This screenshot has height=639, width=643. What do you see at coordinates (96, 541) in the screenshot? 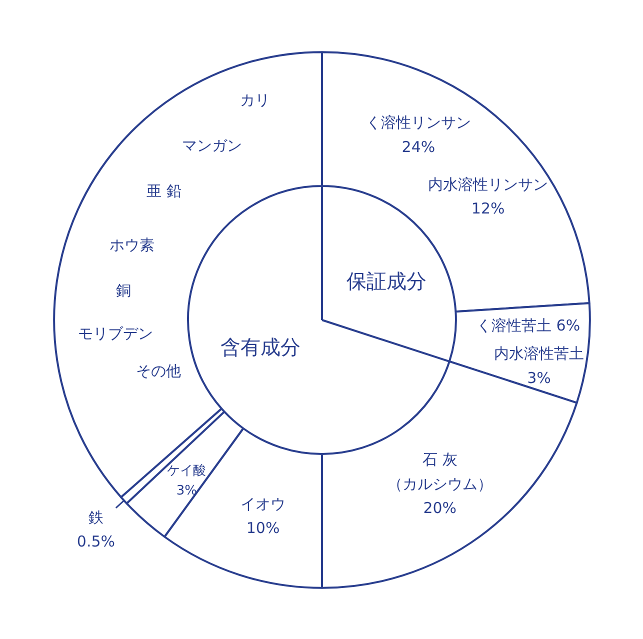
I see `data-label: 0.5%` at bounding box center [96, 541].